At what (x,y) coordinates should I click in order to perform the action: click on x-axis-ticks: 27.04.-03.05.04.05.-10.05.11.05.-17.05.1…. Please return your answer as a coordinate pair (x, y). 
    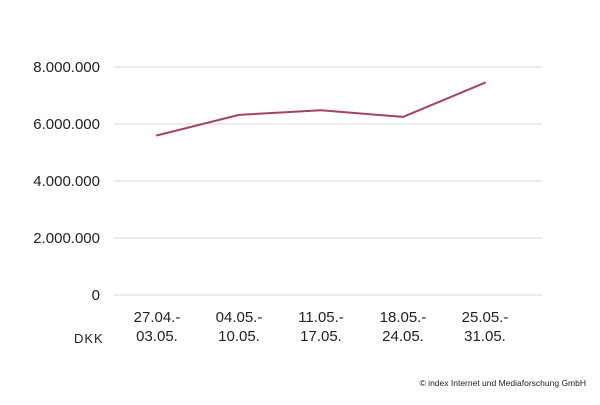
    Looking at the image, I should click on (321, 327).